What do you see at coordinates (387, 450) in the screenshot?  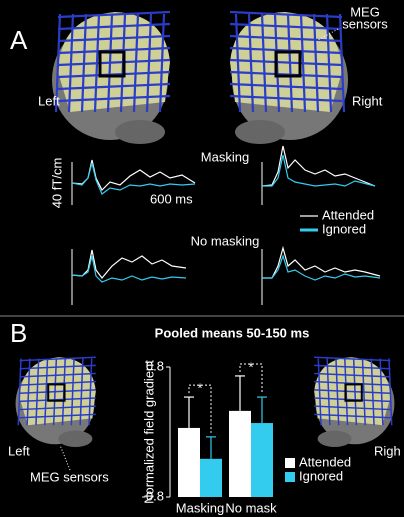 I see `hemisphere-label: Righ` at bounding box center [387, 450].